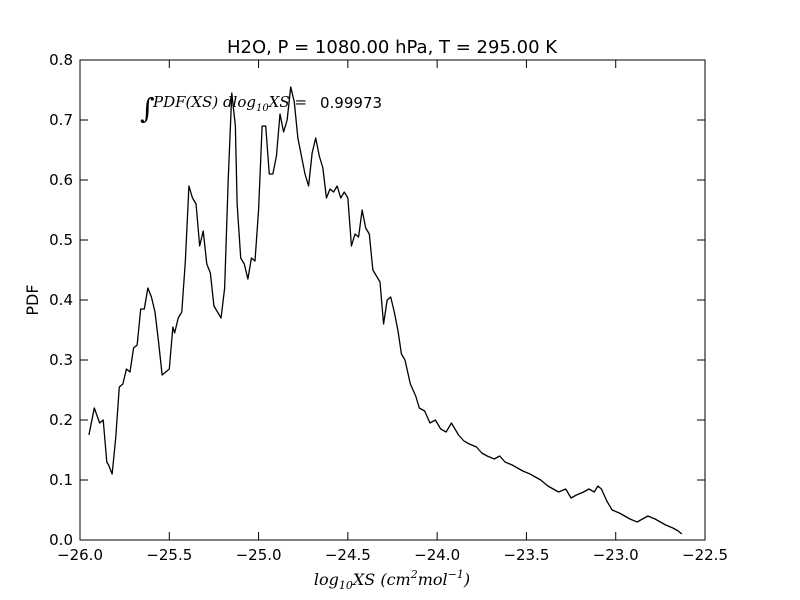 This screenshot has width=800, height=600. I want to click on y-tick-label: 0.0, so click(61, 540).